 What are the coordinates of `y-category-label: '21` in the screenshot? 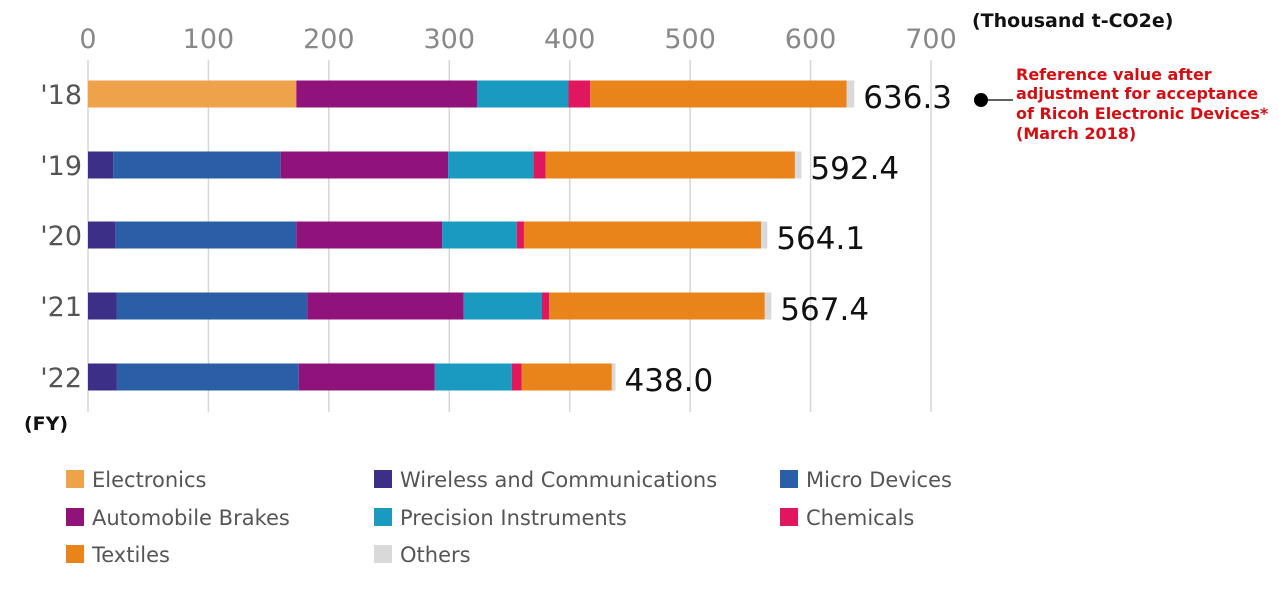 It's located at (61, 307).